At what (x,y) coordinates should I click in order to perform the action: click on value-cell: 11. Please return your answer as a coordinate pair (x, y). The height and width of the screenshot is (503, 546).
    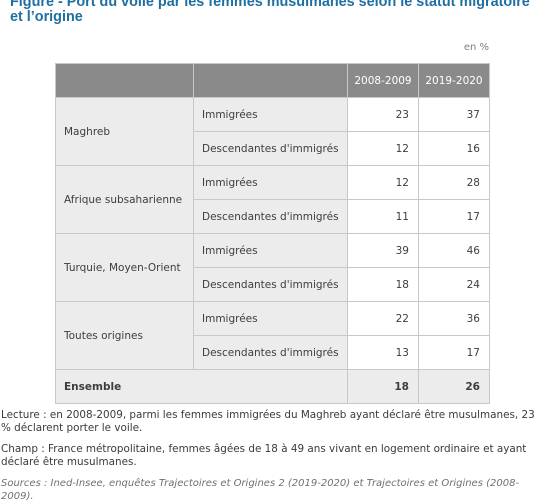
    Looking at the image, I should click on (383, 216).